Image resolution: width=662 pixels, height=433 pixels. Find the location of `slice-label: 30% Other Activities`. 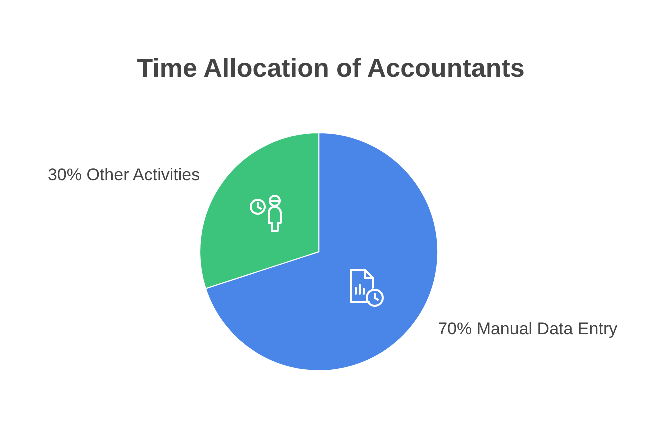

slice-label: 30% Other Activities is located at coordinates (124, 175).